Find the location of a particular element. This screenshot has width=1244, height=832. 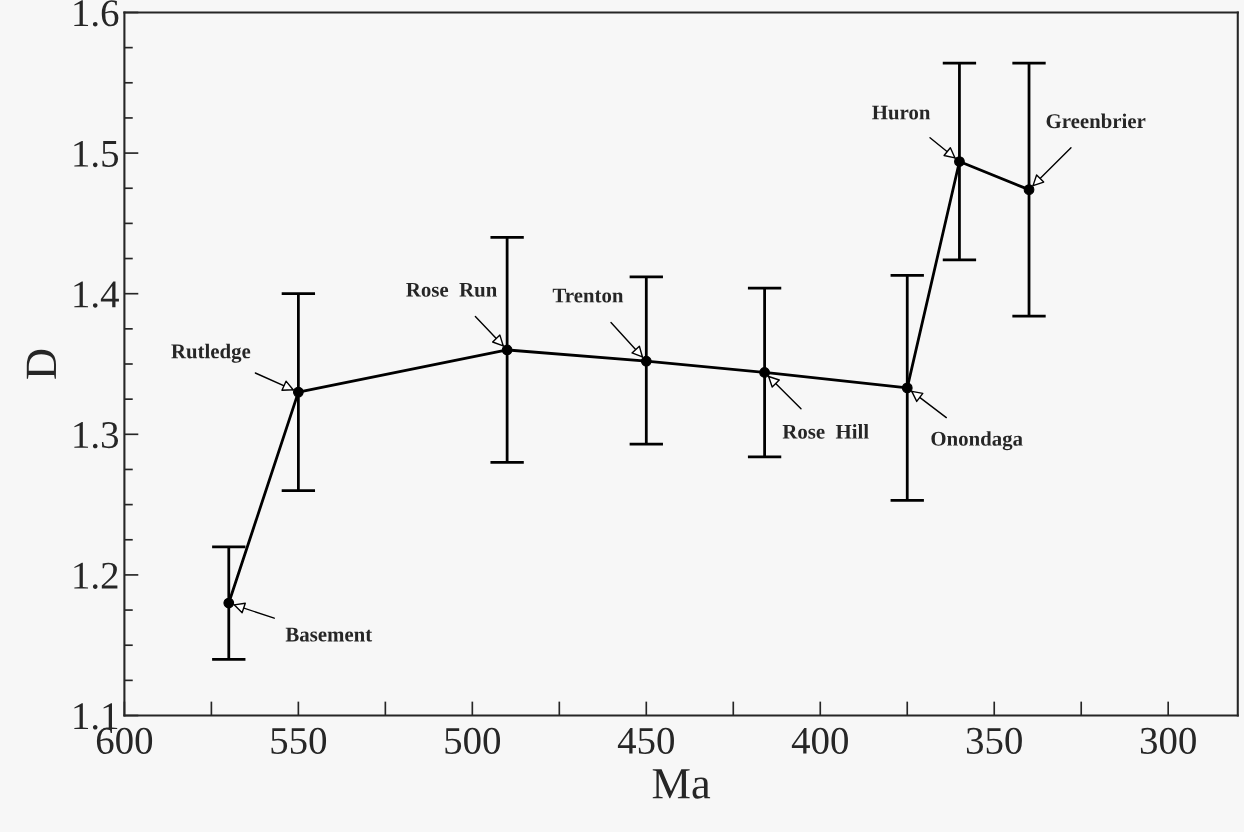

x-tick-label: 400 is located at coordinates (819, 740).